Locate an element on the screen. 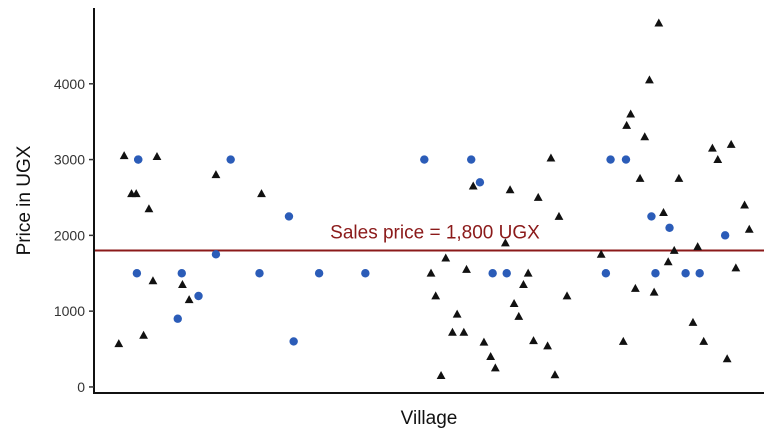  y-tick-label: 2000 is located at coordinates (69, 235).